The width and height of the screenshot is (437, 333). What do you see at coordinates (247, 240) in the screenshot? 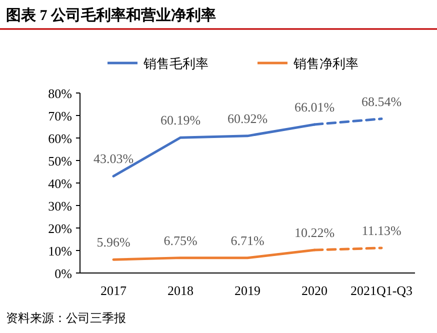
I see `data-label: 6.71%` at bounding box center [247, 240].